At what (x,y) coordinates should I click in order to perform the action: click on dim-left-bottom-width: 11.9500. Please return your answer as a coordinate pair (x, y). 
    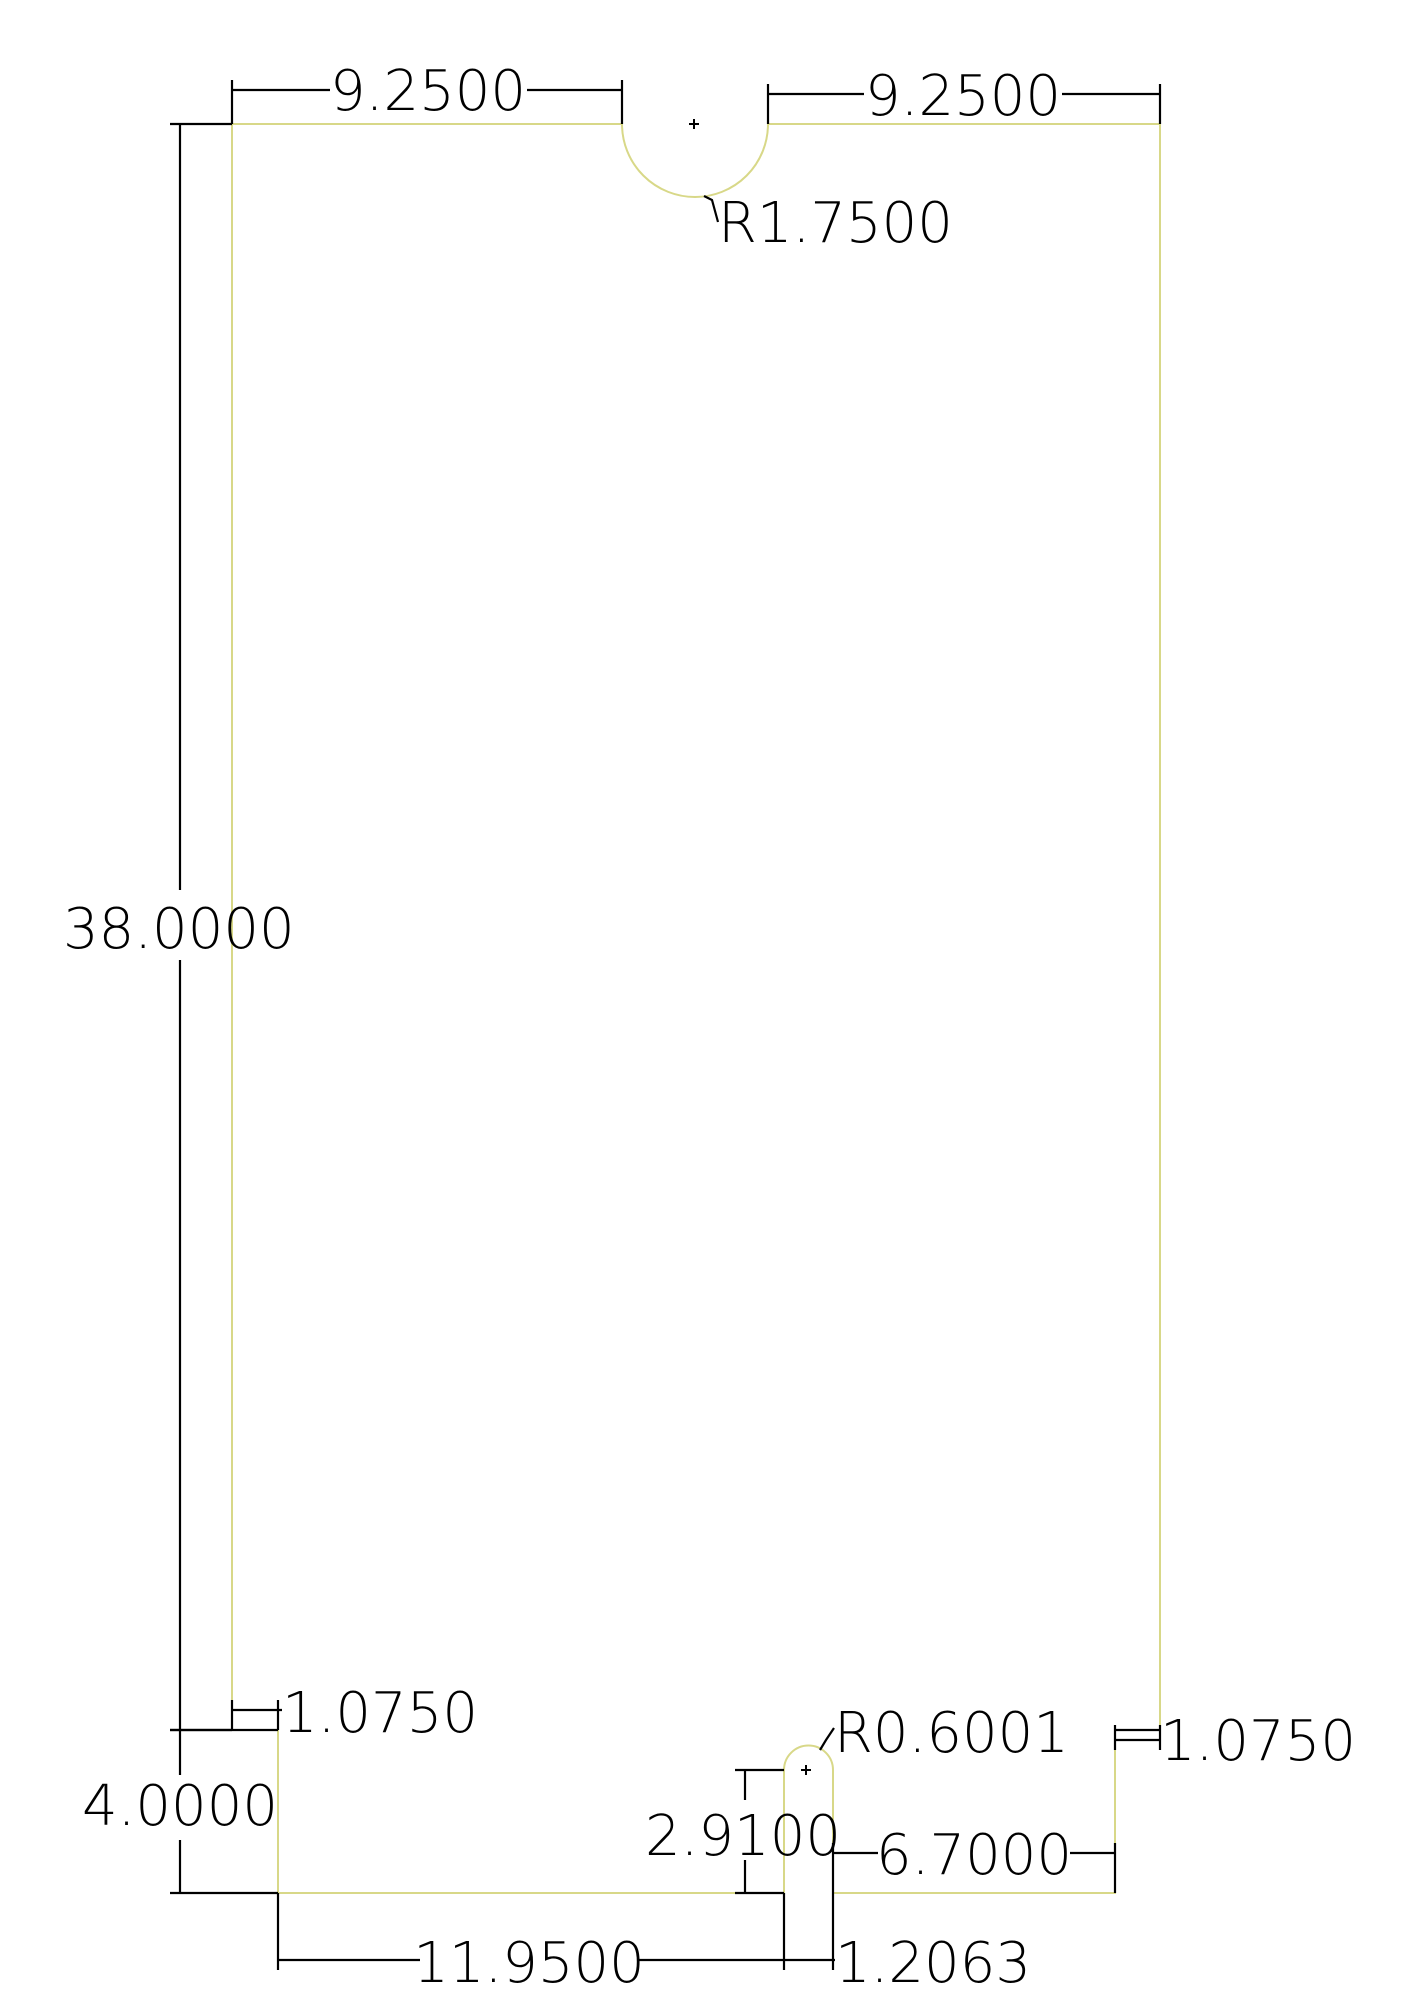
    Looking at the image, I should click on (531, 1944).